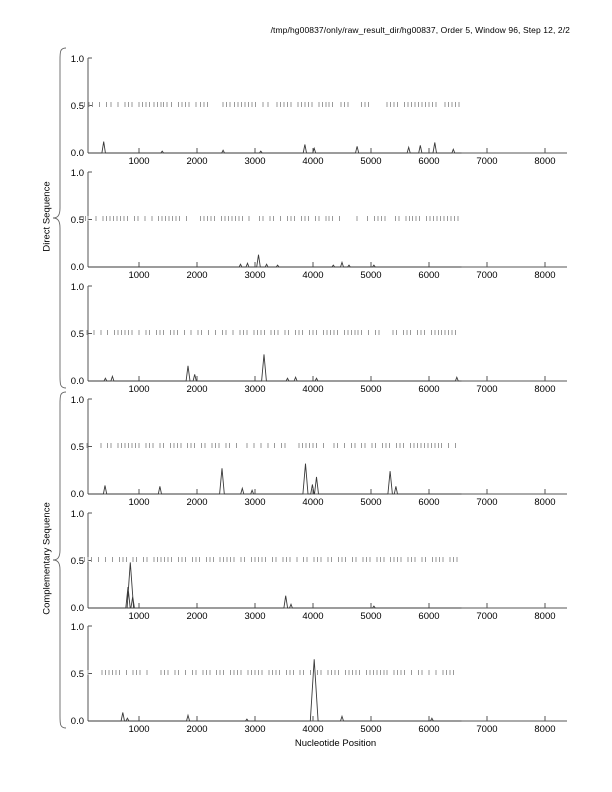  I want to click on x-axis-label: Nucleotide Position, so click(335, 743).